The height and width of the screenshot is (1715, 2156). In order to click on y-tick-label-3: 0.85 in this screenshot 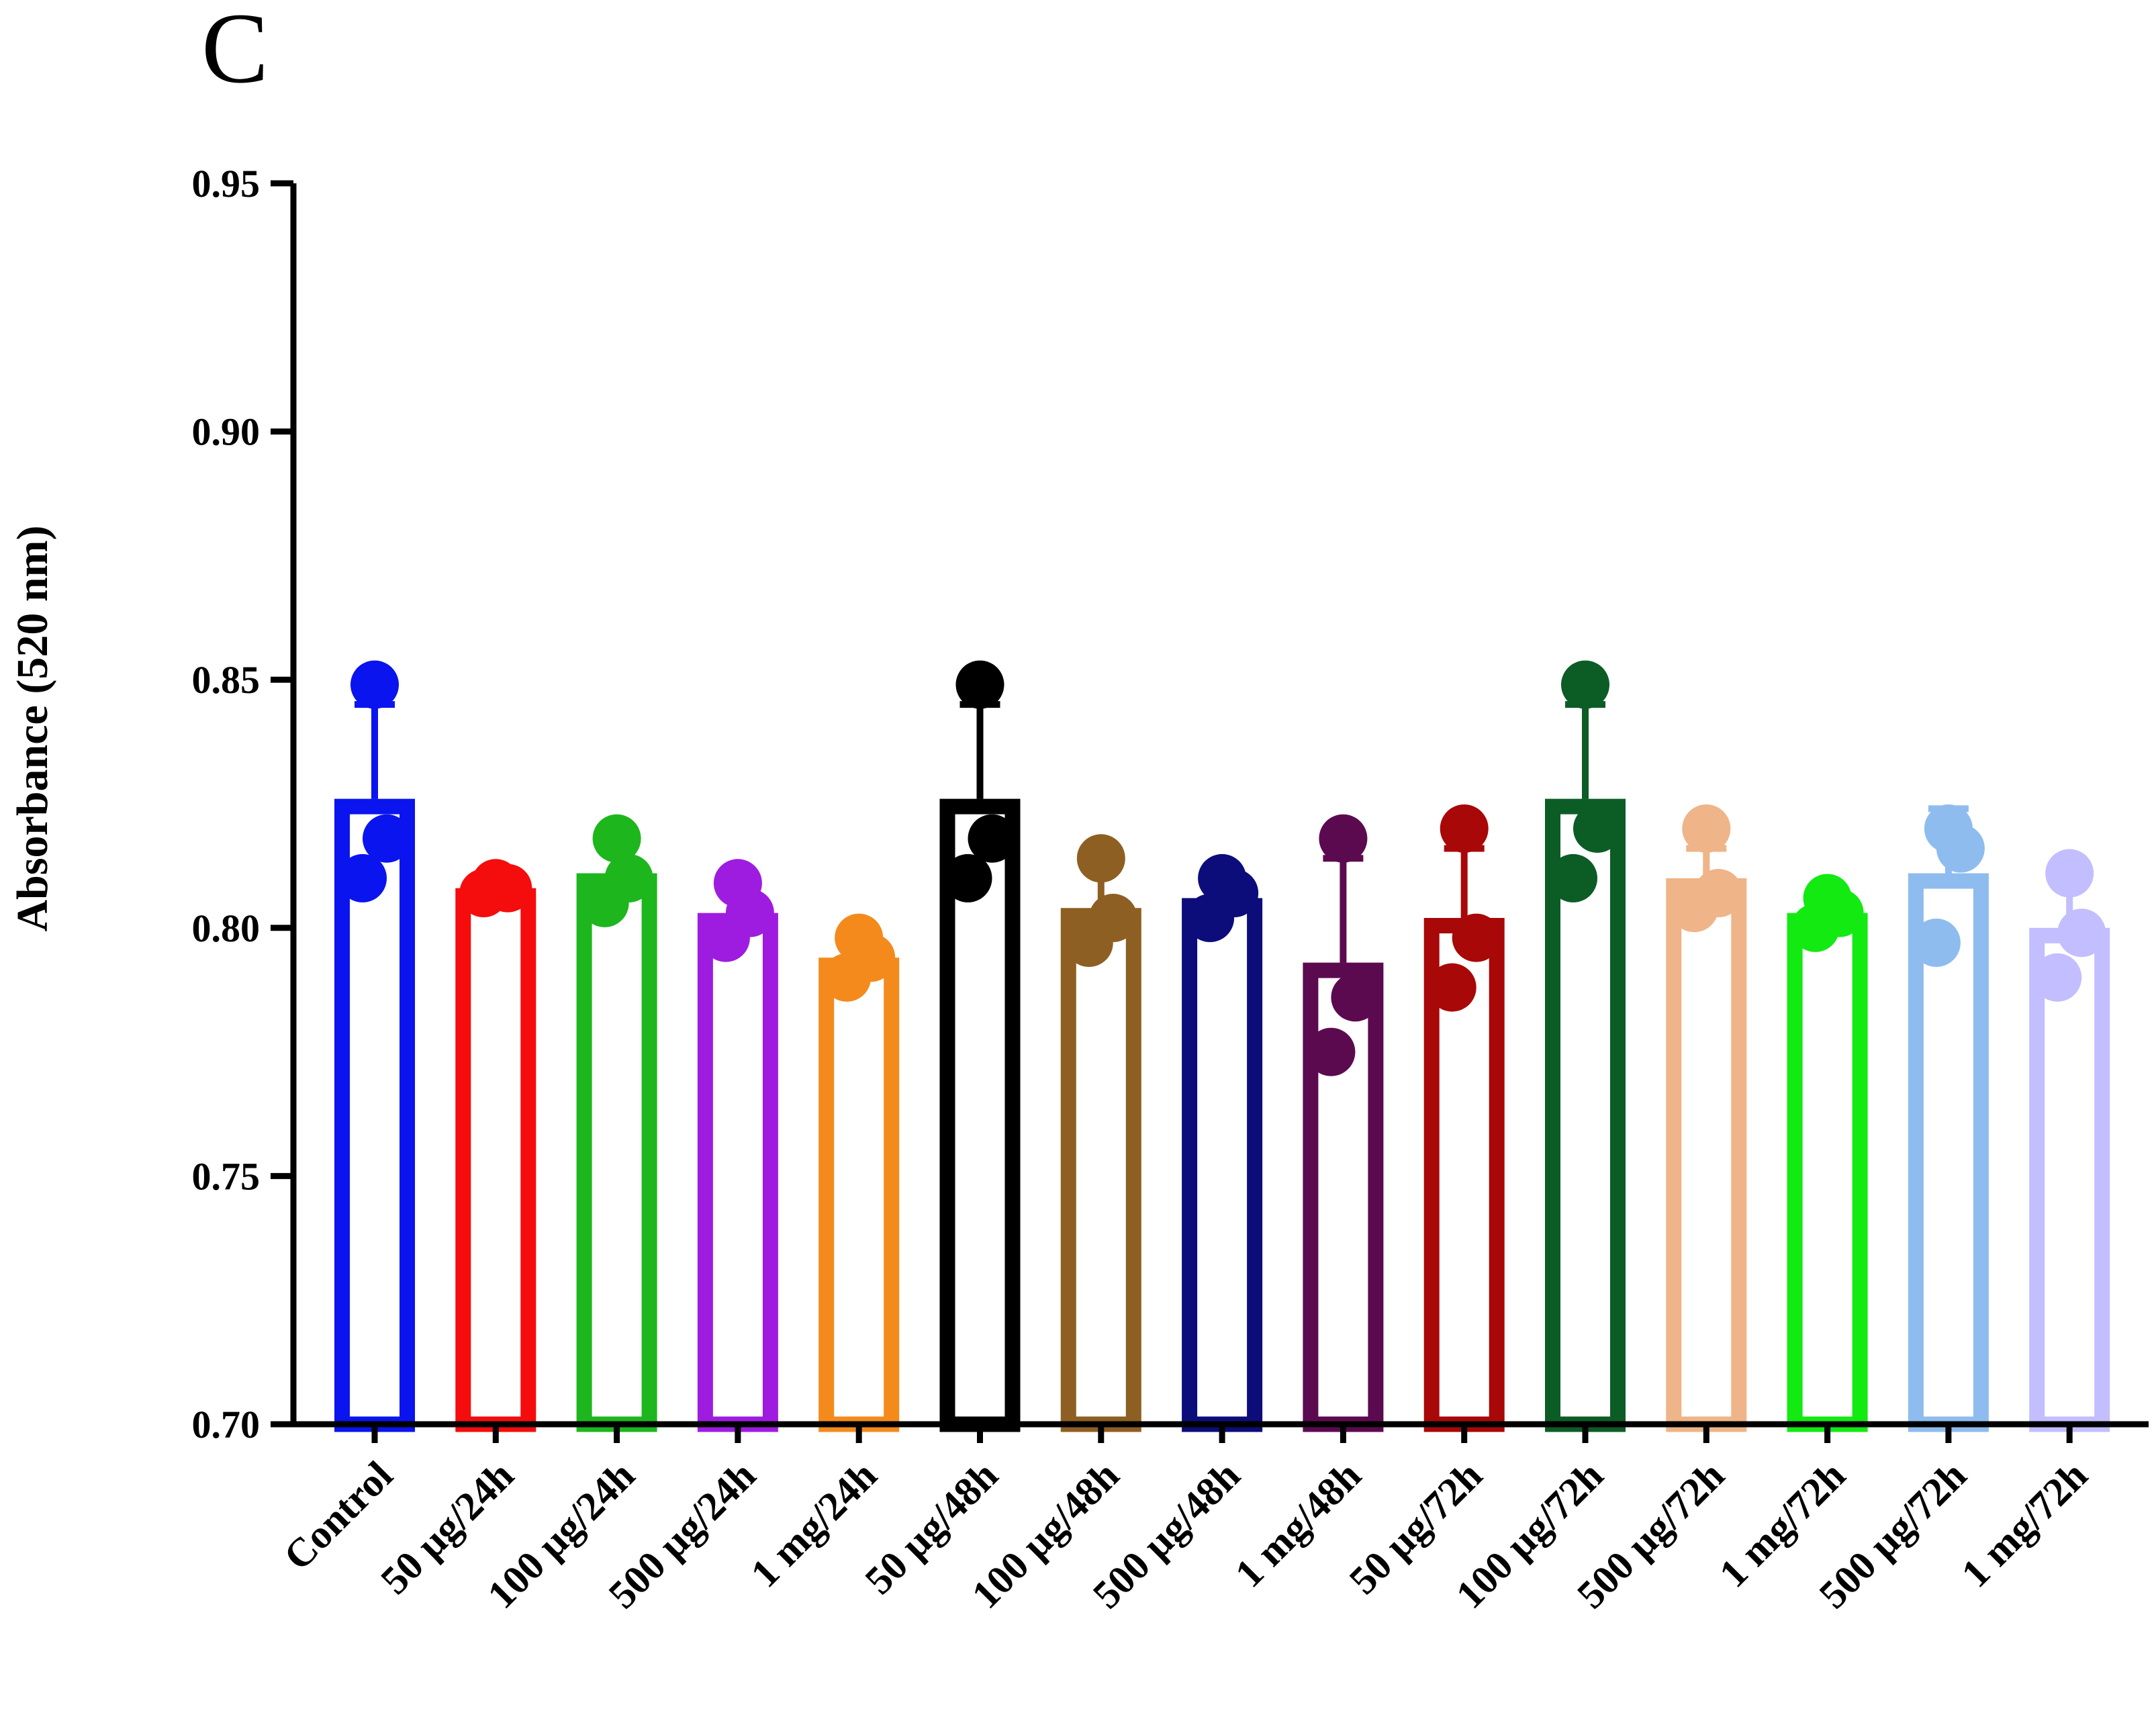, I will do `click(227, 680)`.